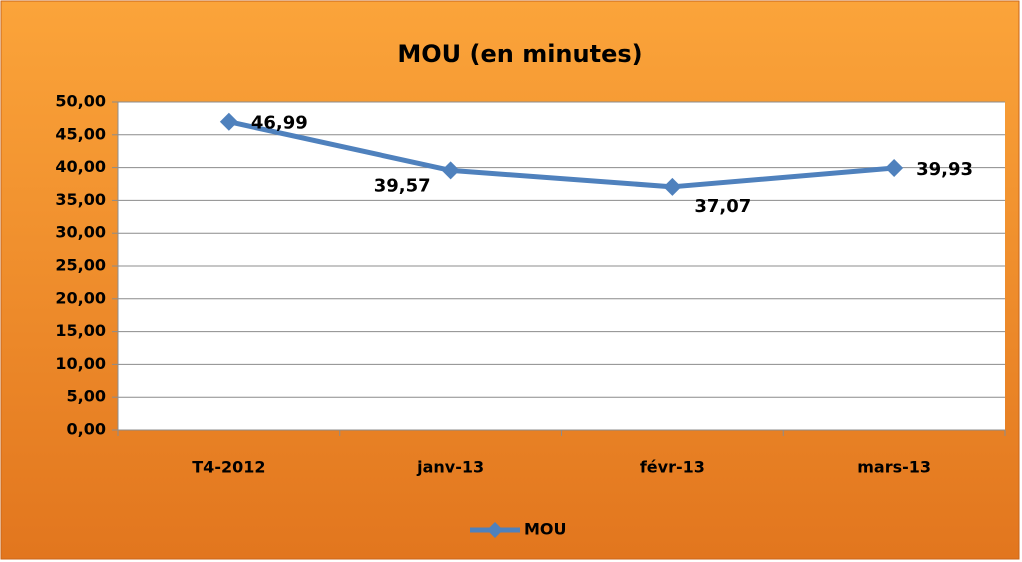 The height and width of the screenshot is (562, 1022). I want to click on x-tick-label: T4-2012, so click(228, 467).